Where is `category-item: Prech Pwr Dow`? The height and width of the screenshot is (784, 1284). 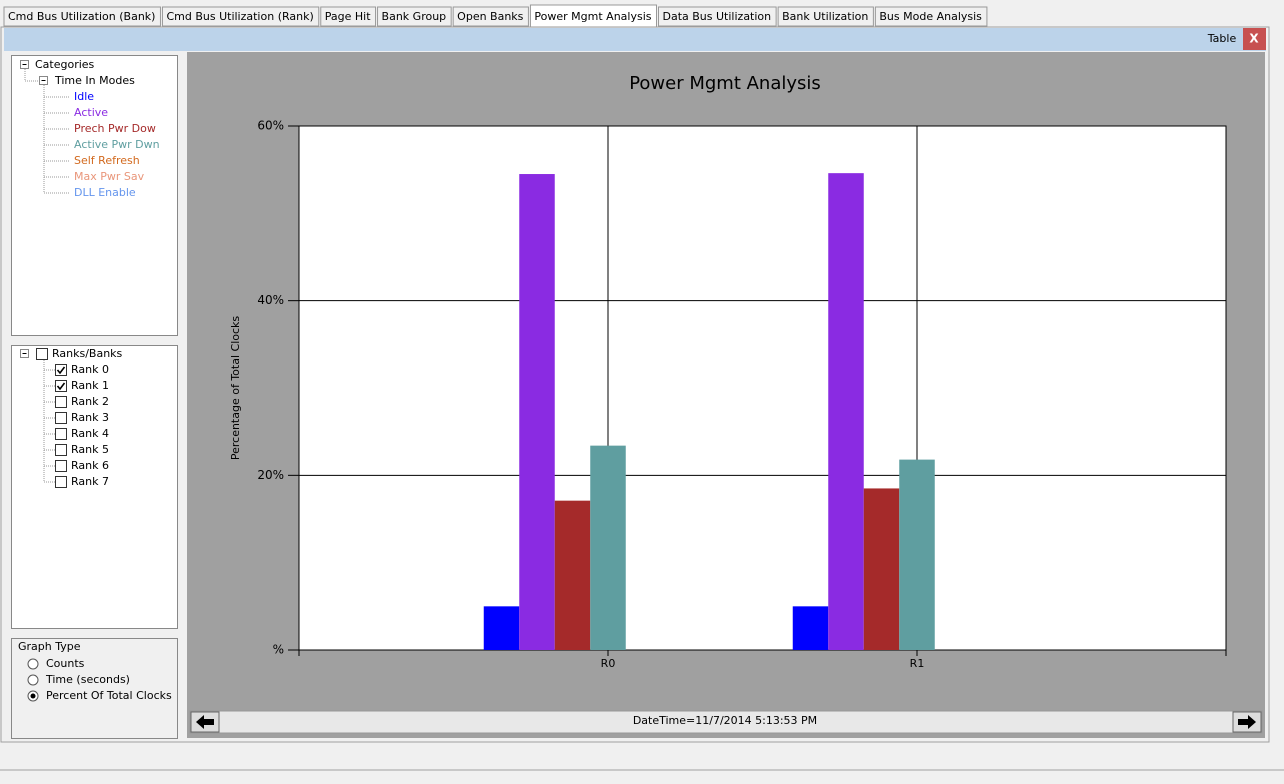 category-item: Prech Pwr Dow is located at coordinates (115, 128).